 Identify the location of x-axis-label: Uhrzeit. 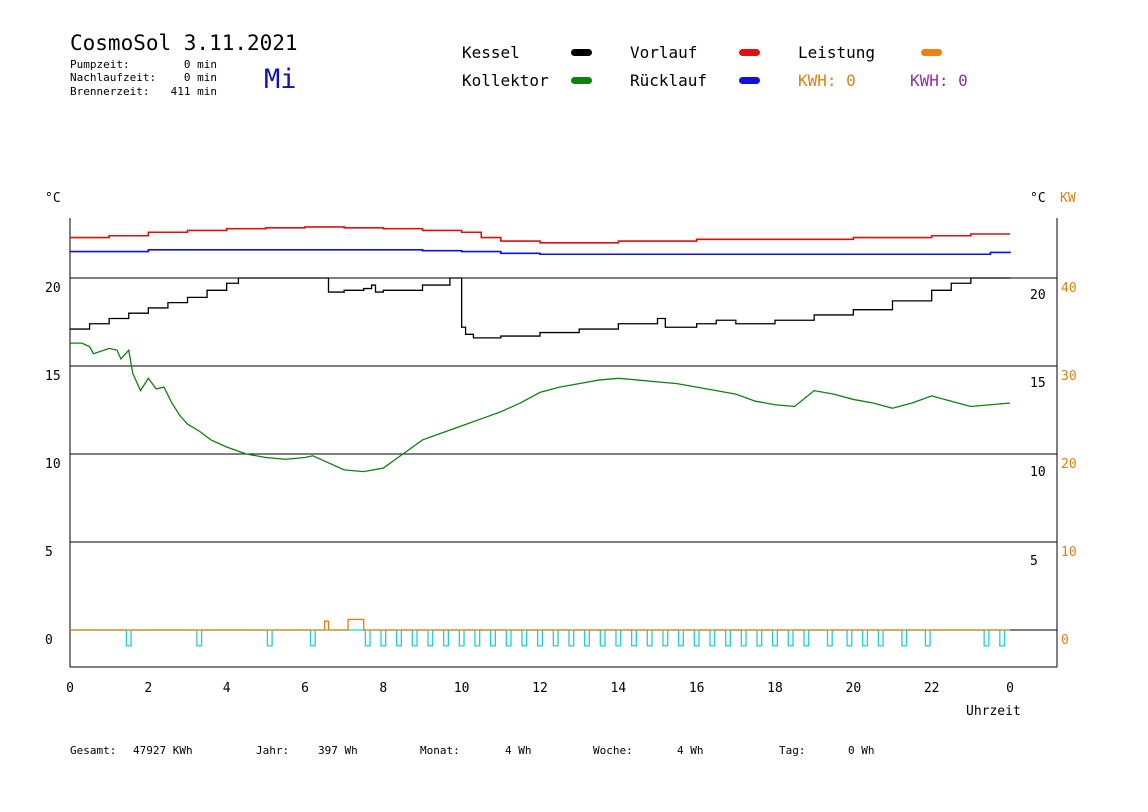
(993, 711).